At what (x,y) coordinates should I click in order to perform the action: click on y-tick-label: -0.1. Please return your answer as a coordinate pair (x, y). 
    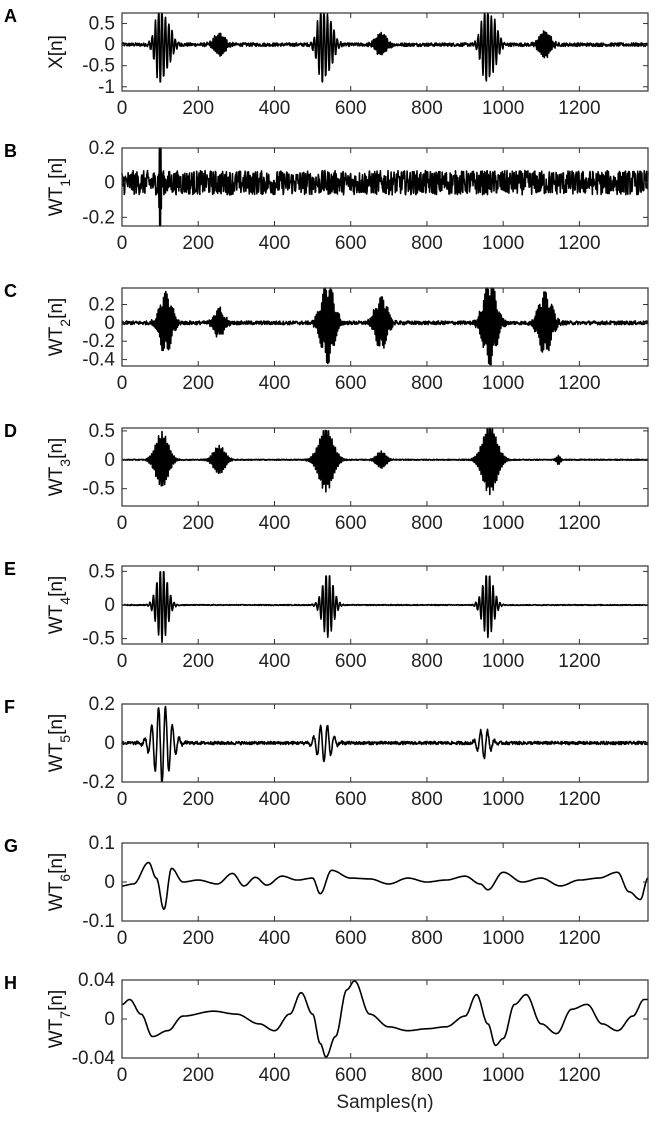
    Looking at the image, I should click on (98, 921).